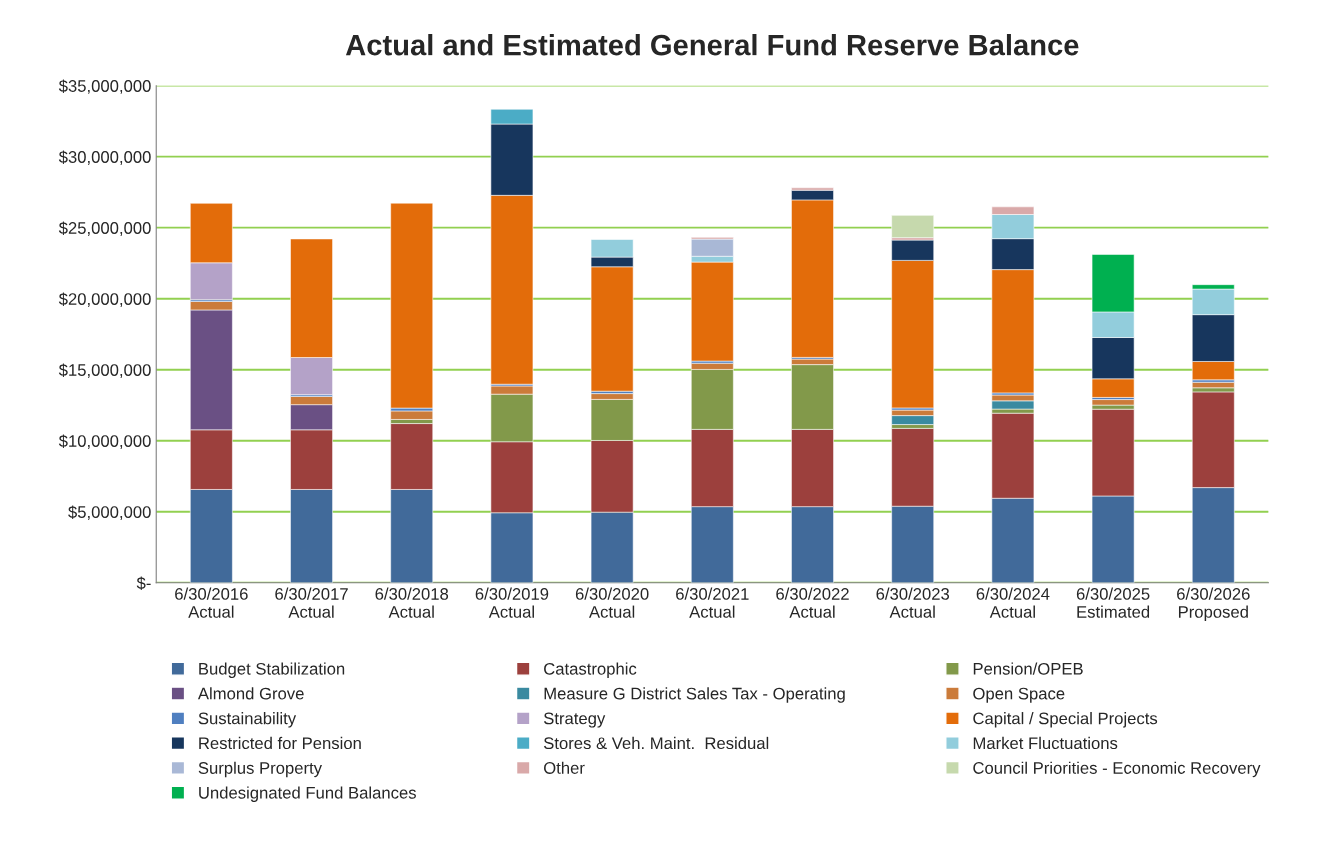 The image size is (1324, 857). Describe the element at coordinates (1019, 695) in the screenshot. I see `legend-label: Open Space` at that location.